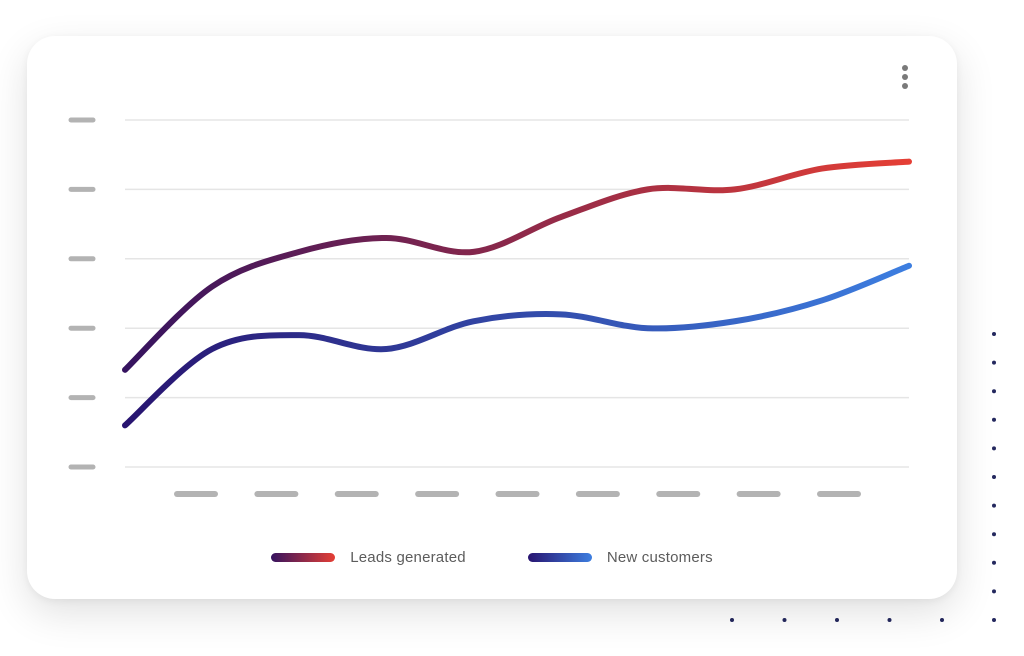  I want to click on legend-item-customers: New customers, so click(620, 557).